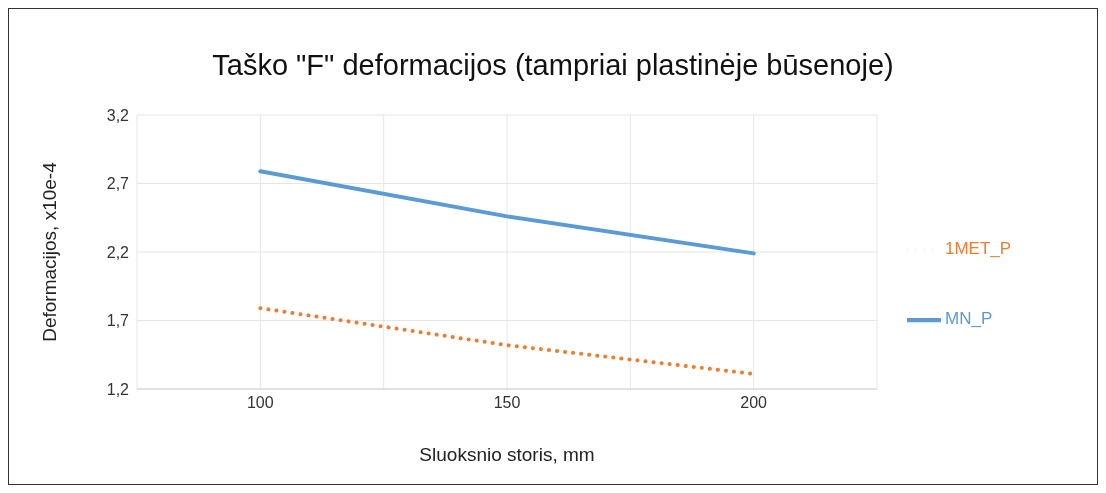 The image size is (1106, 493). What do you see at coordinates (118, 252) in the screenshot?
I see `y-tick-label: 2,2` at bounding box center [118, 252].